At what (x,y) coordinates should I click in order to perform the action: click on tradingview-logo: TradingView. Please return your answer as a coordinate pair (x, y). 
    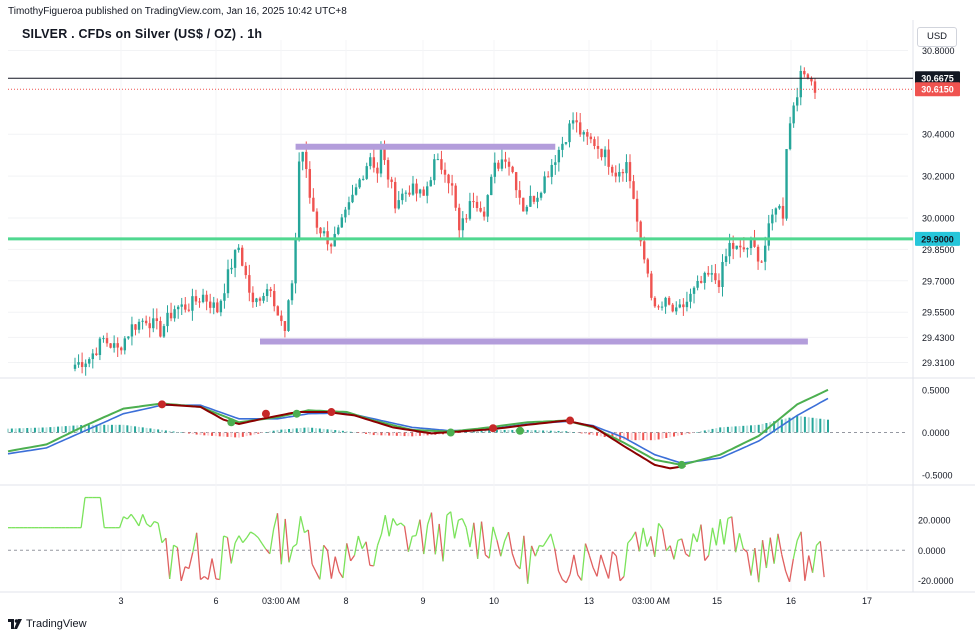
    Looking at the image, I should click on (47, 624).